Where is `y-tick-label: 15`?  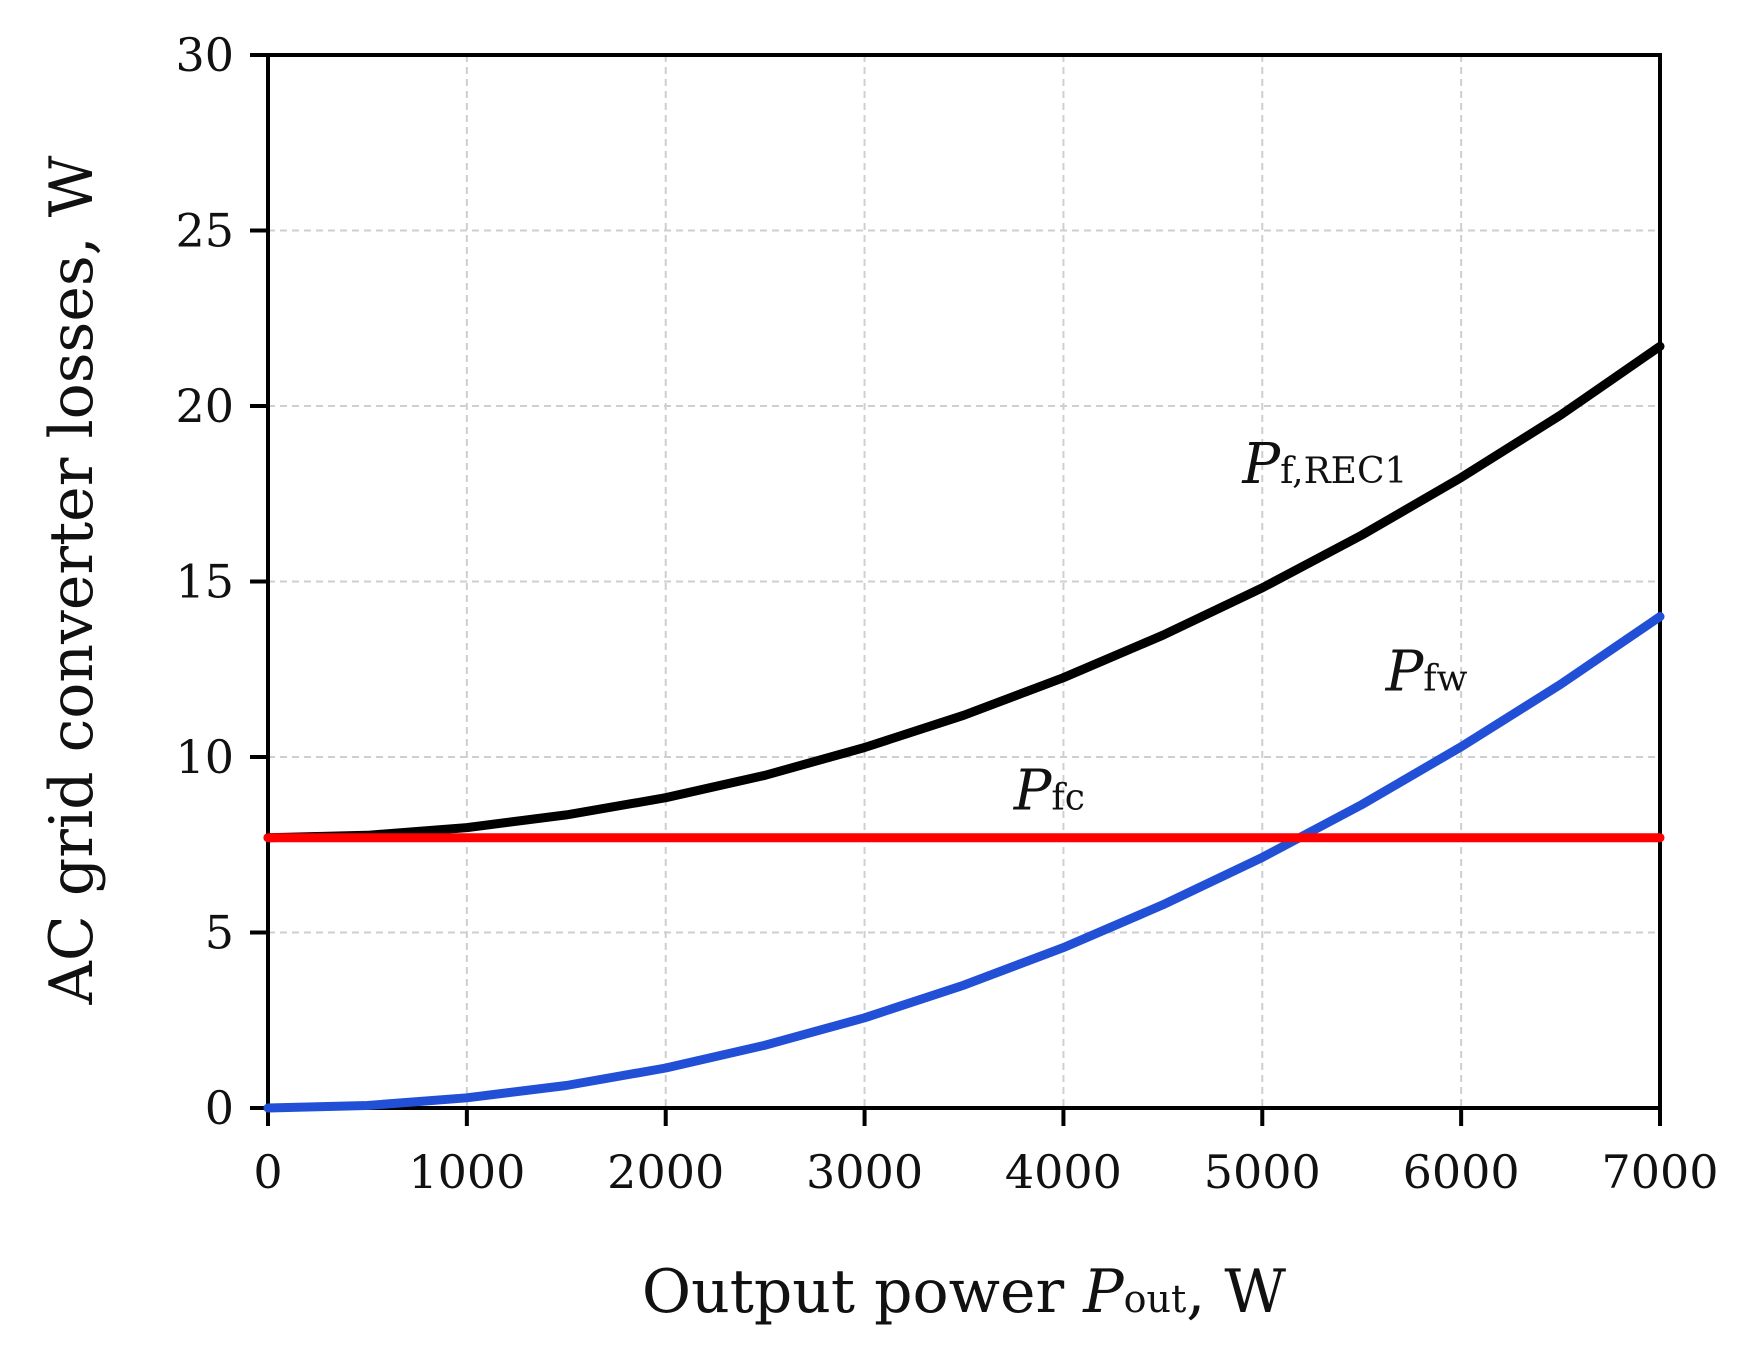
y-tick-label: 15 is located at coordinates (204, 582).